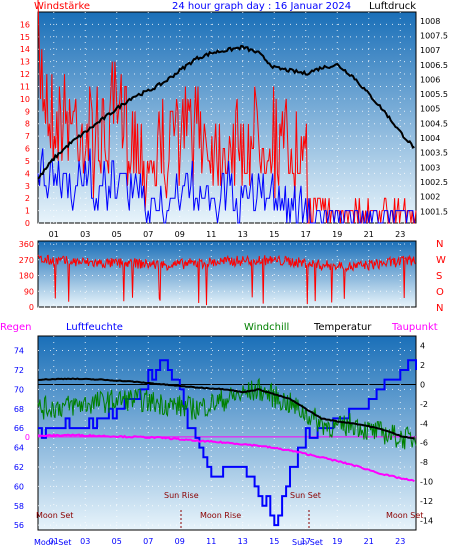 Image resolution: width=462 pixels, height=550 pixels. Describe the element at coordinates (430, 79) in the screenshot. I see `pressure-tick-label: 1006` at that location.